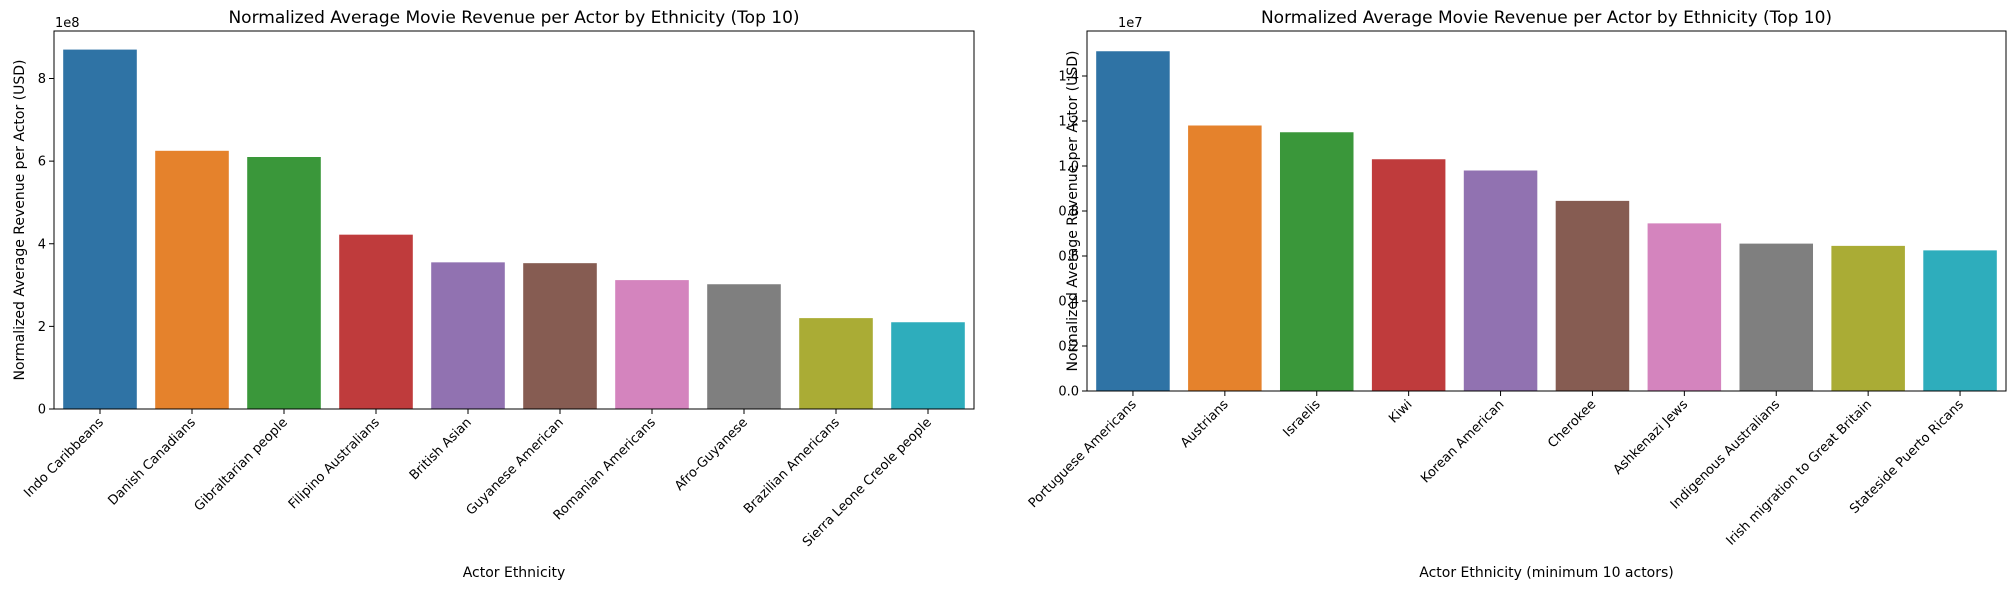 This screenshot has height=590, width=2016. Describe the element at coordinates (334, 463) in the screenshot. I see `x-tick-label: Filipino Australians` at that location.